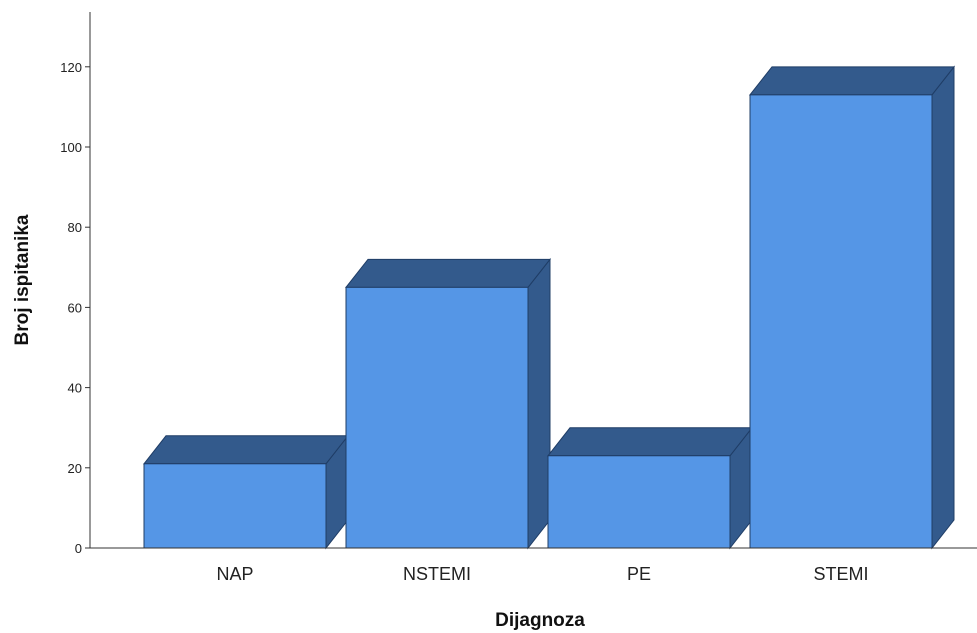 The width and height of the screenshot is (977, 633). I want to click on x-tick-label: NSTEMI, so click(437, 574).